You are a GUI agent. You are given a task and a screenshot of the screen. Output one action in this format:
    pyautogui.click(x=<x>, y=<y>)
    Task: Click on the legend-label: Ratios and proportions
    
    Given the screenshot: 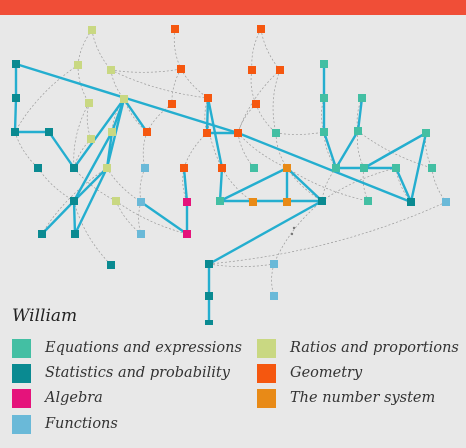 What is the action you would take?
    pyautogui.click(x=374, y=348)
    